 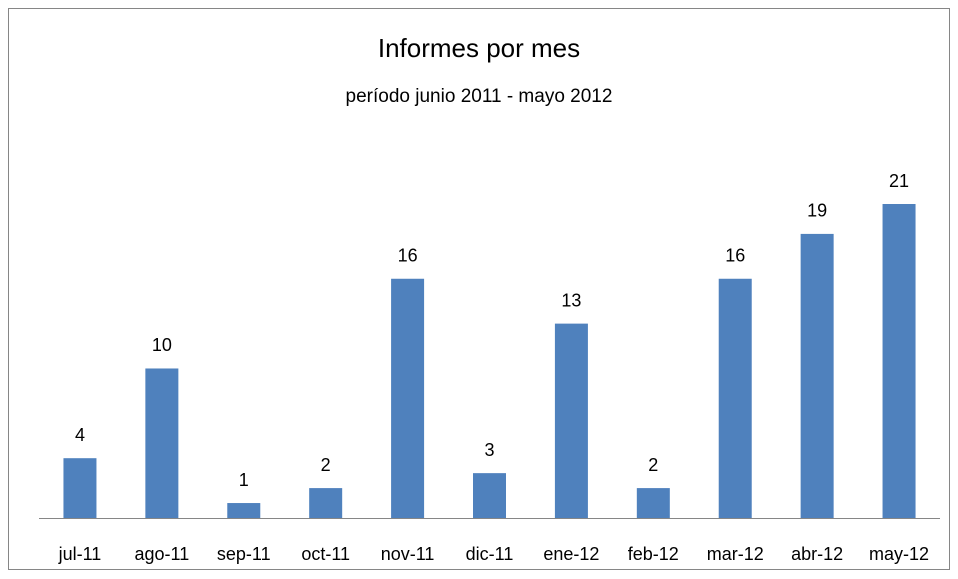 I want to click on chart-subtitle: período junio 2011 - mayo 2012, so click(x=479, y=96).